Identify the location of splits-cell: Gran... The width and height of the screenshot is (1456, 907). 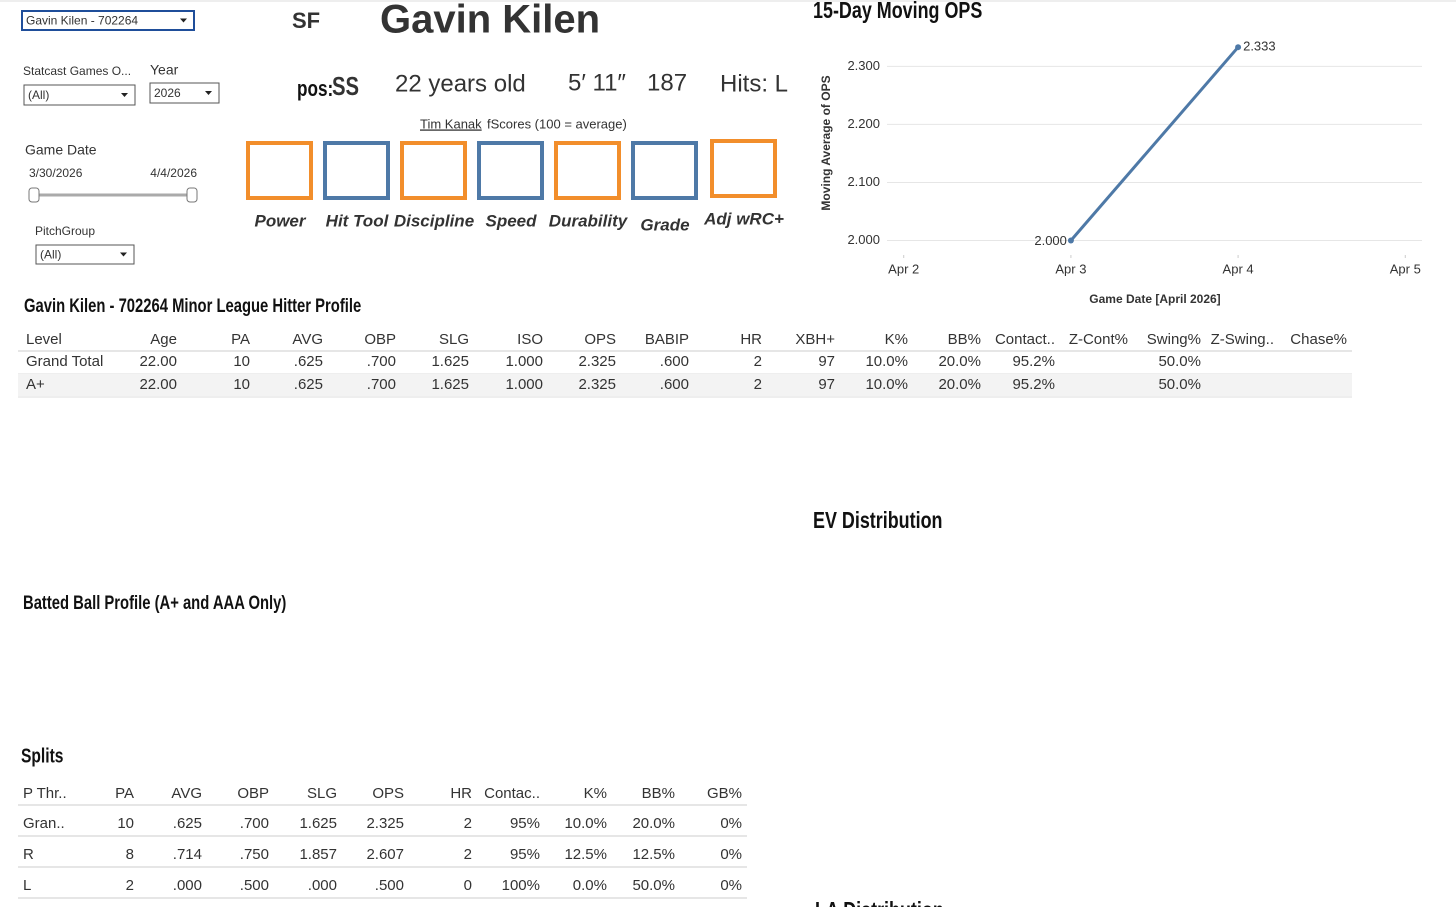
(44, 823).